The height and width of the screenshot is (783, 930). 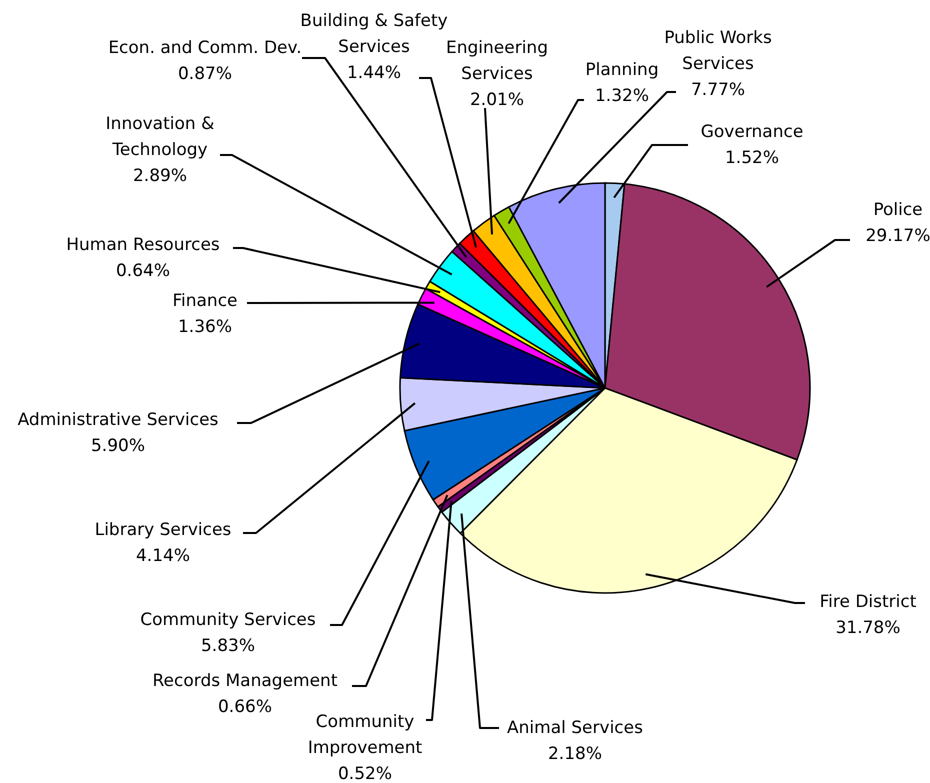 I want to click on data-label: 29.17%, so click(x=898, y=236).